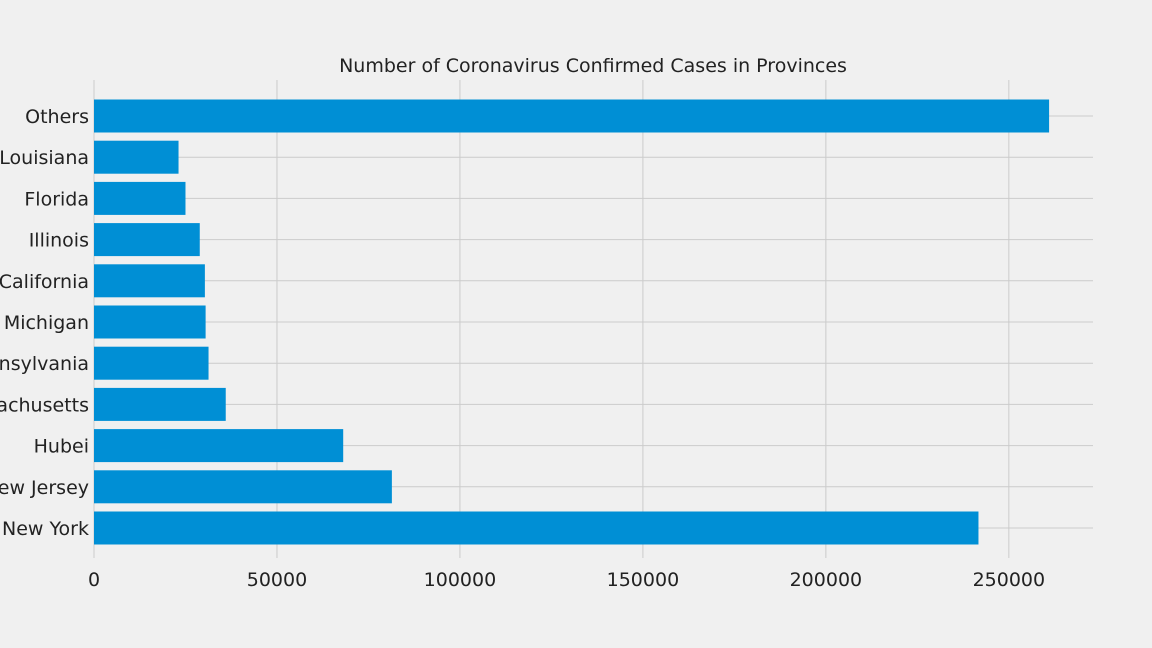 The width and height of the screenshot is (1152, 648). Describe the element at coordinates (277, 580) in the screenshot. I see `x-tick-label: 50000` at that location.